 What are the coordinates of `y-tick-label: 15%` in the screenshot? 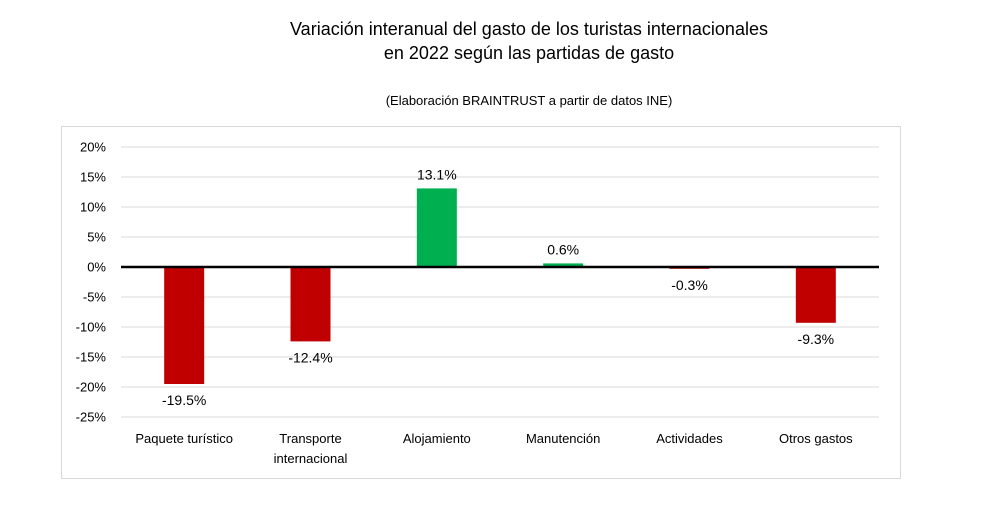 It's located at (93, 177).